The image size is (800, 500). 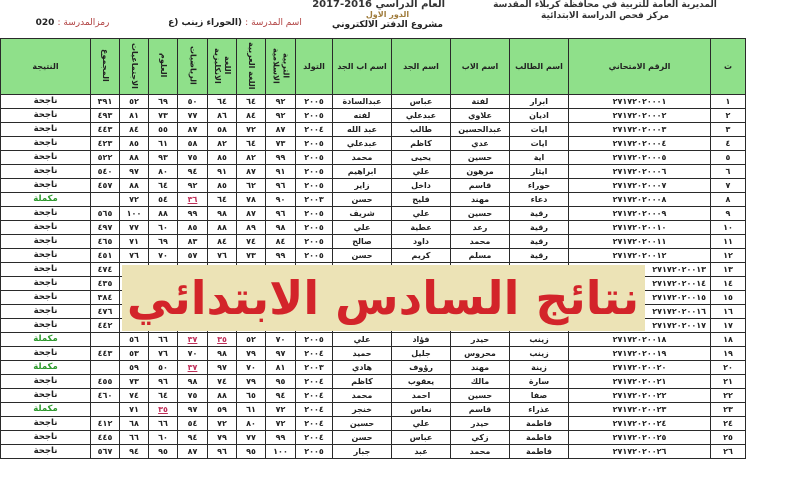 What do you see at coordinates (134, 171) in the screenshot?
I see `table-cell: ٩٧` at bounding box center [134, 171].